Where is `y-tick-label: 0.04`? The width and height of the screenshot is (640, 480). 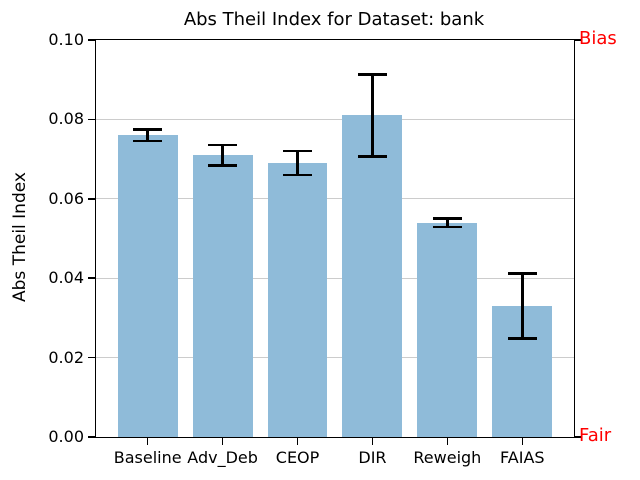
y-tick-label: 0.04 is located at coordinates (66, 278).